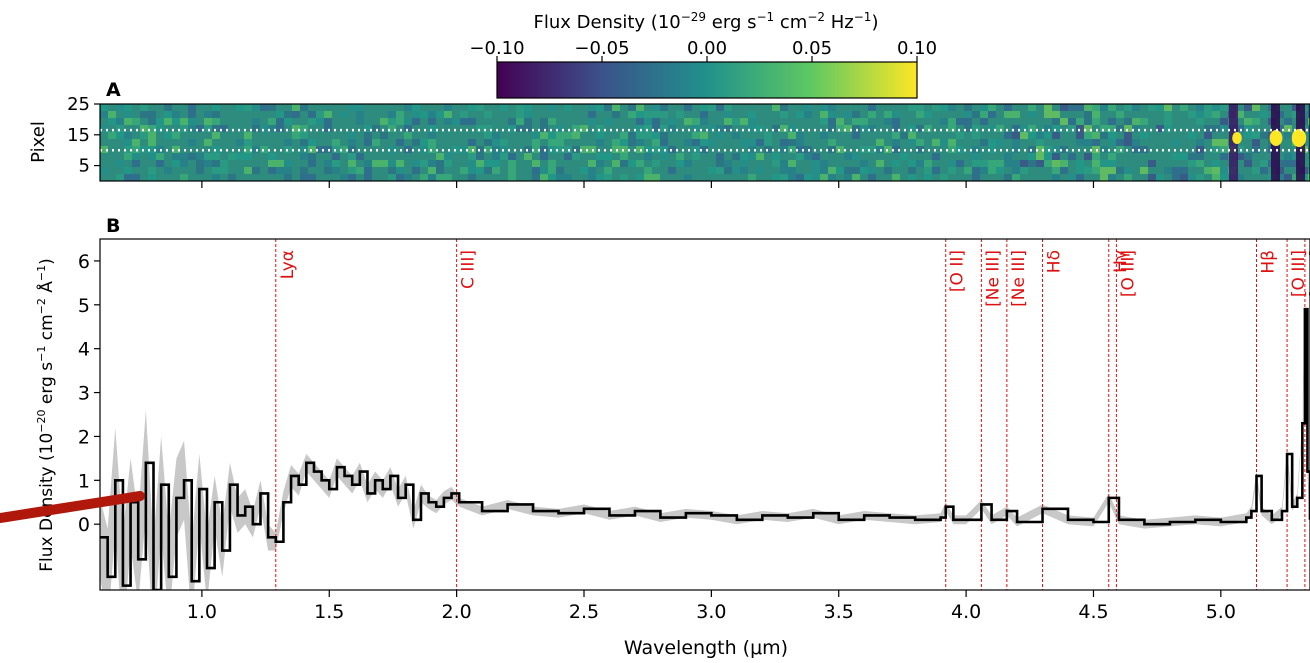 The width and height of the screenshot is (1310, 663). What do you see at coordinates (496, 48) in the screenshot?
I see `colorbar-tick-label: −0.10` at bounding box center [496, 48].